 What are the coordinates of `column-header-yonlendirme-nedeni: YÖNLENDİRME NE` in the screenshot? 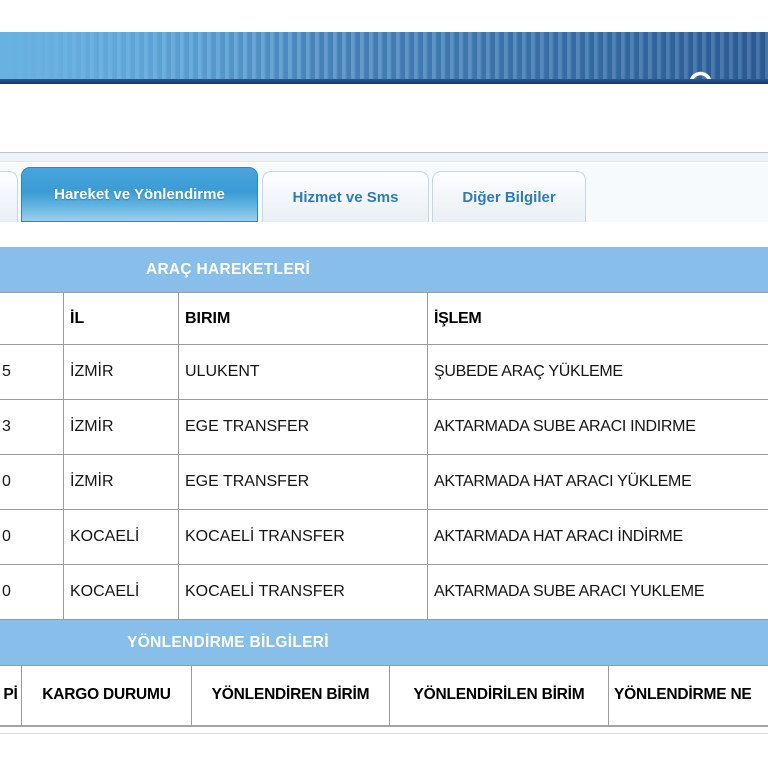 It's located at (688, 696).